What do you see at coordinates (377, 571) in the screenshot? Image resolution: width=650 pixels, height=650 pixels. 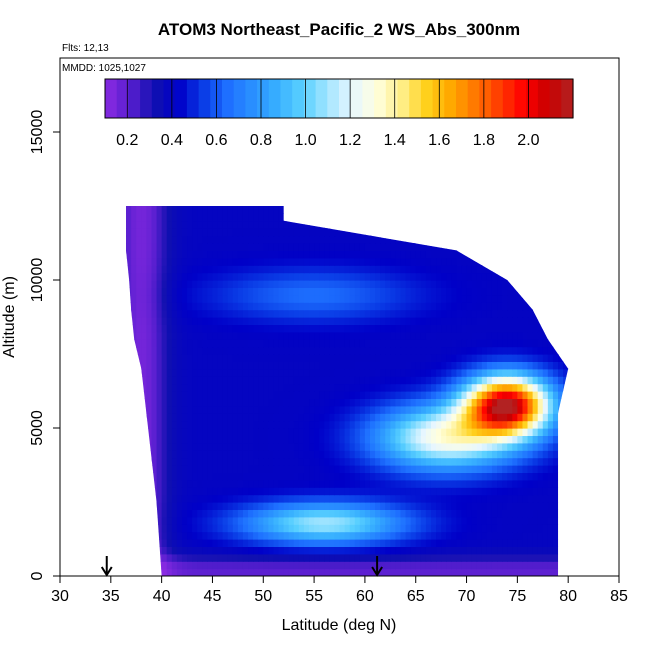 I see `arrow-marker-head` at bounding box center [377, 571].